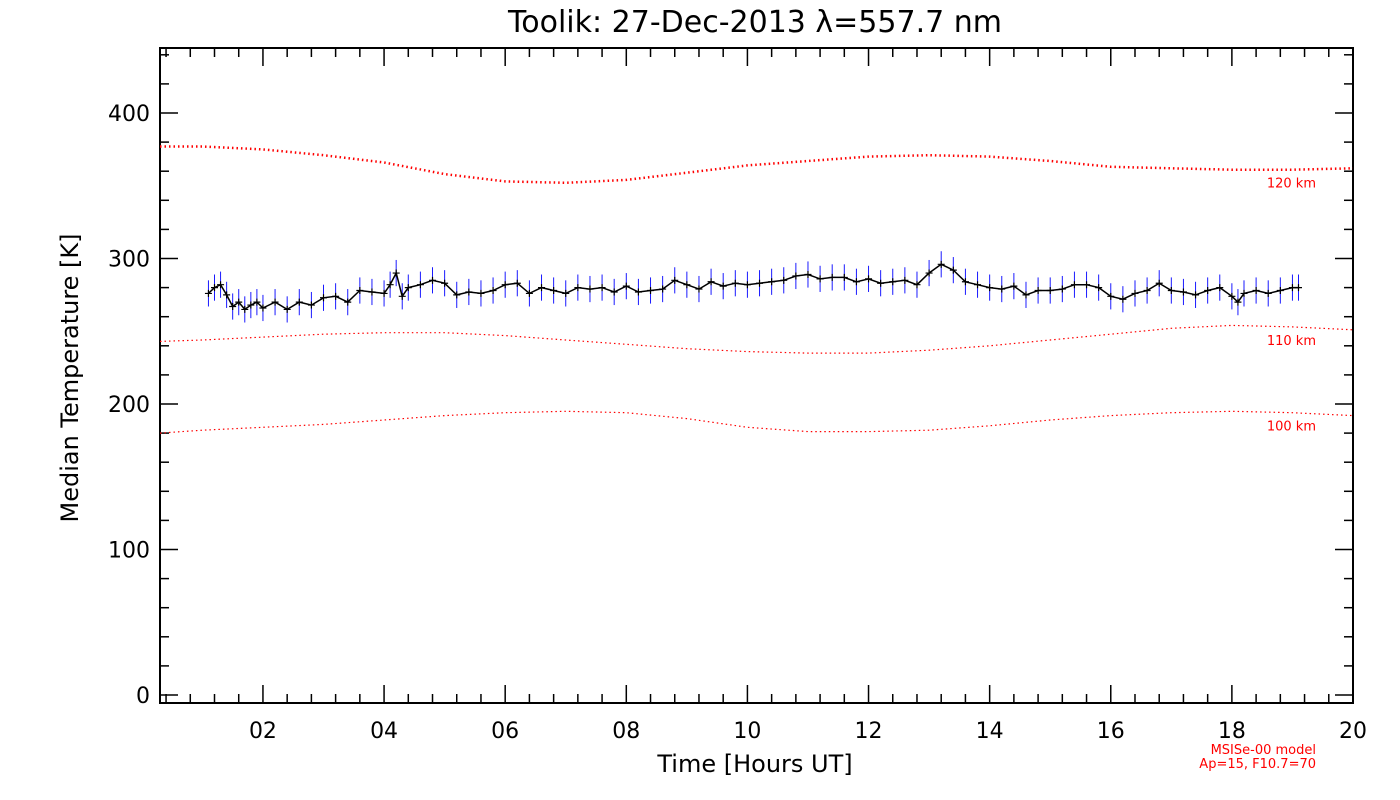  I want to click on model-note-line1: MSISe-00 model, so click(1263, 750).